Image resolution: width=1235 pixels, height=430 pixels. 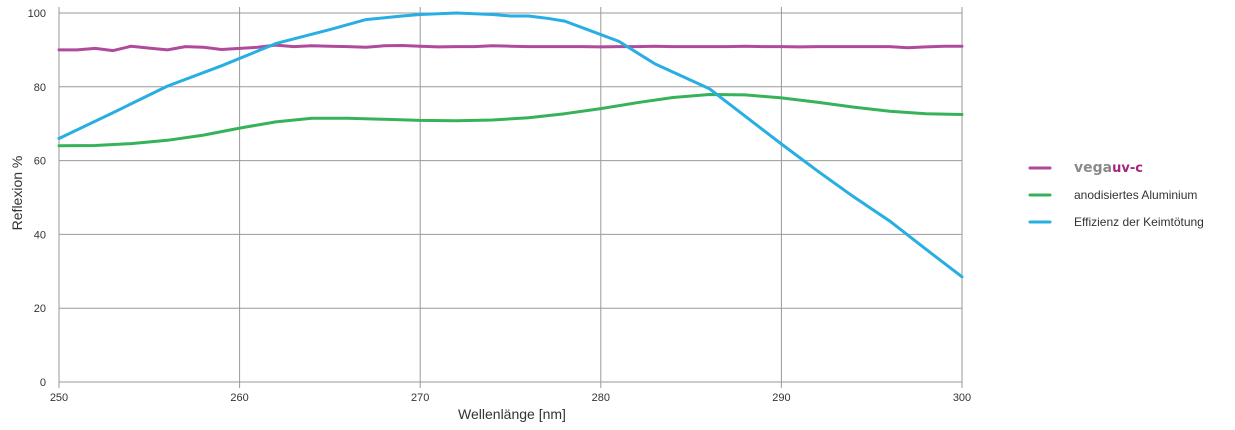 I want to click on x-tick-label: 270, so click(x=420, y=398).